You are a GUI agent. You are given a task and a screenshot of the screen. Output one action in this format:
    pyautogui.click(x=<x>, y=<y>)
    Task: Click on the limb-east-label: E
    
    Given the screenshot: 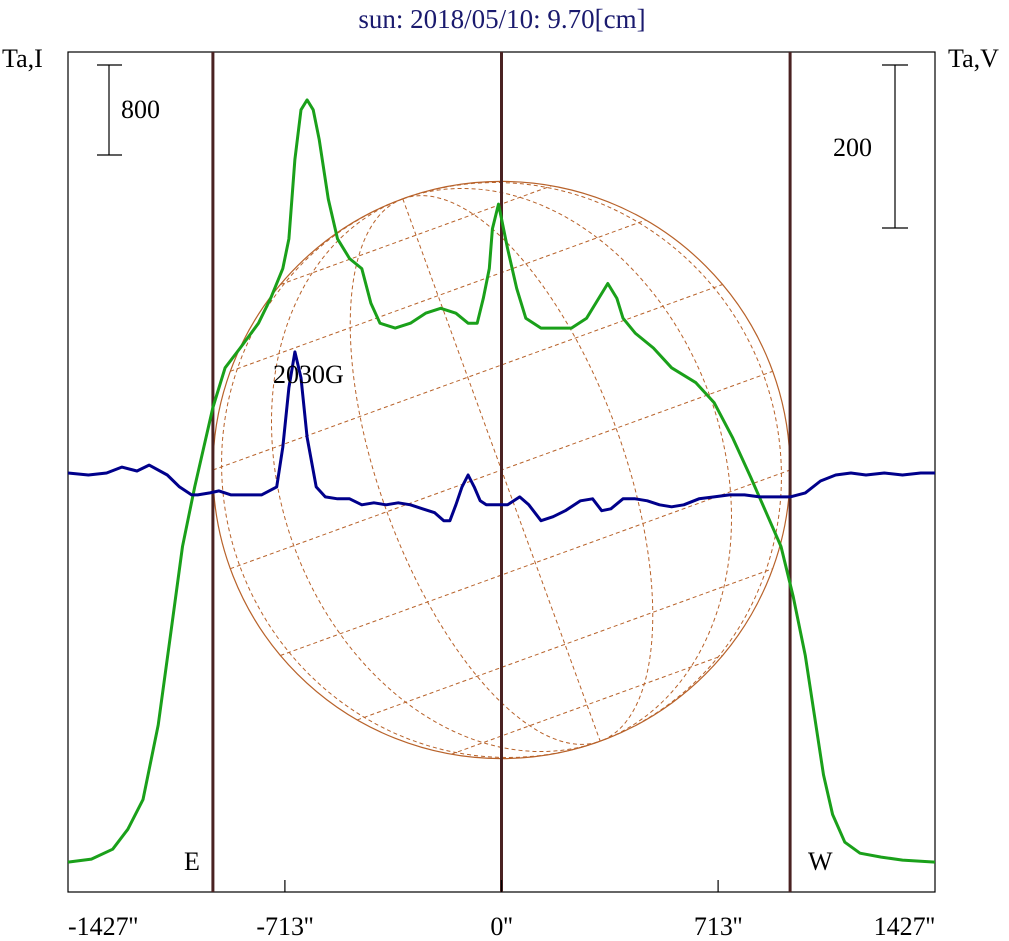 What is the action you would take?
    pyautogui.click(x=192, y=861)
    